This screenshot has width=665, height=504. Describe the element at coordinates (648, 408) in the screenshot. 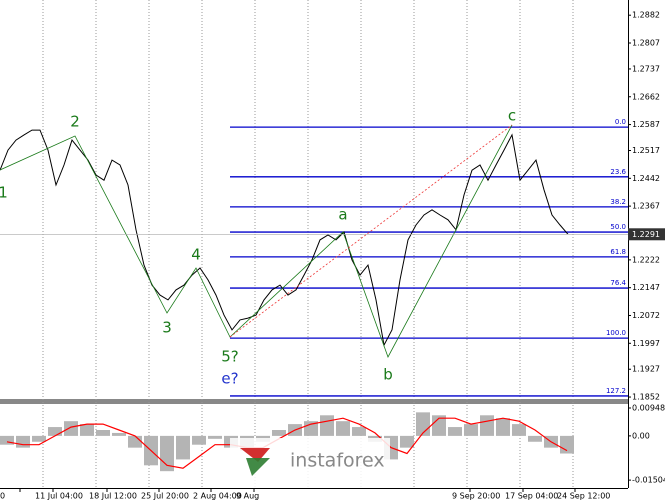

I see `y-tick-label: 0.00948` at that location.